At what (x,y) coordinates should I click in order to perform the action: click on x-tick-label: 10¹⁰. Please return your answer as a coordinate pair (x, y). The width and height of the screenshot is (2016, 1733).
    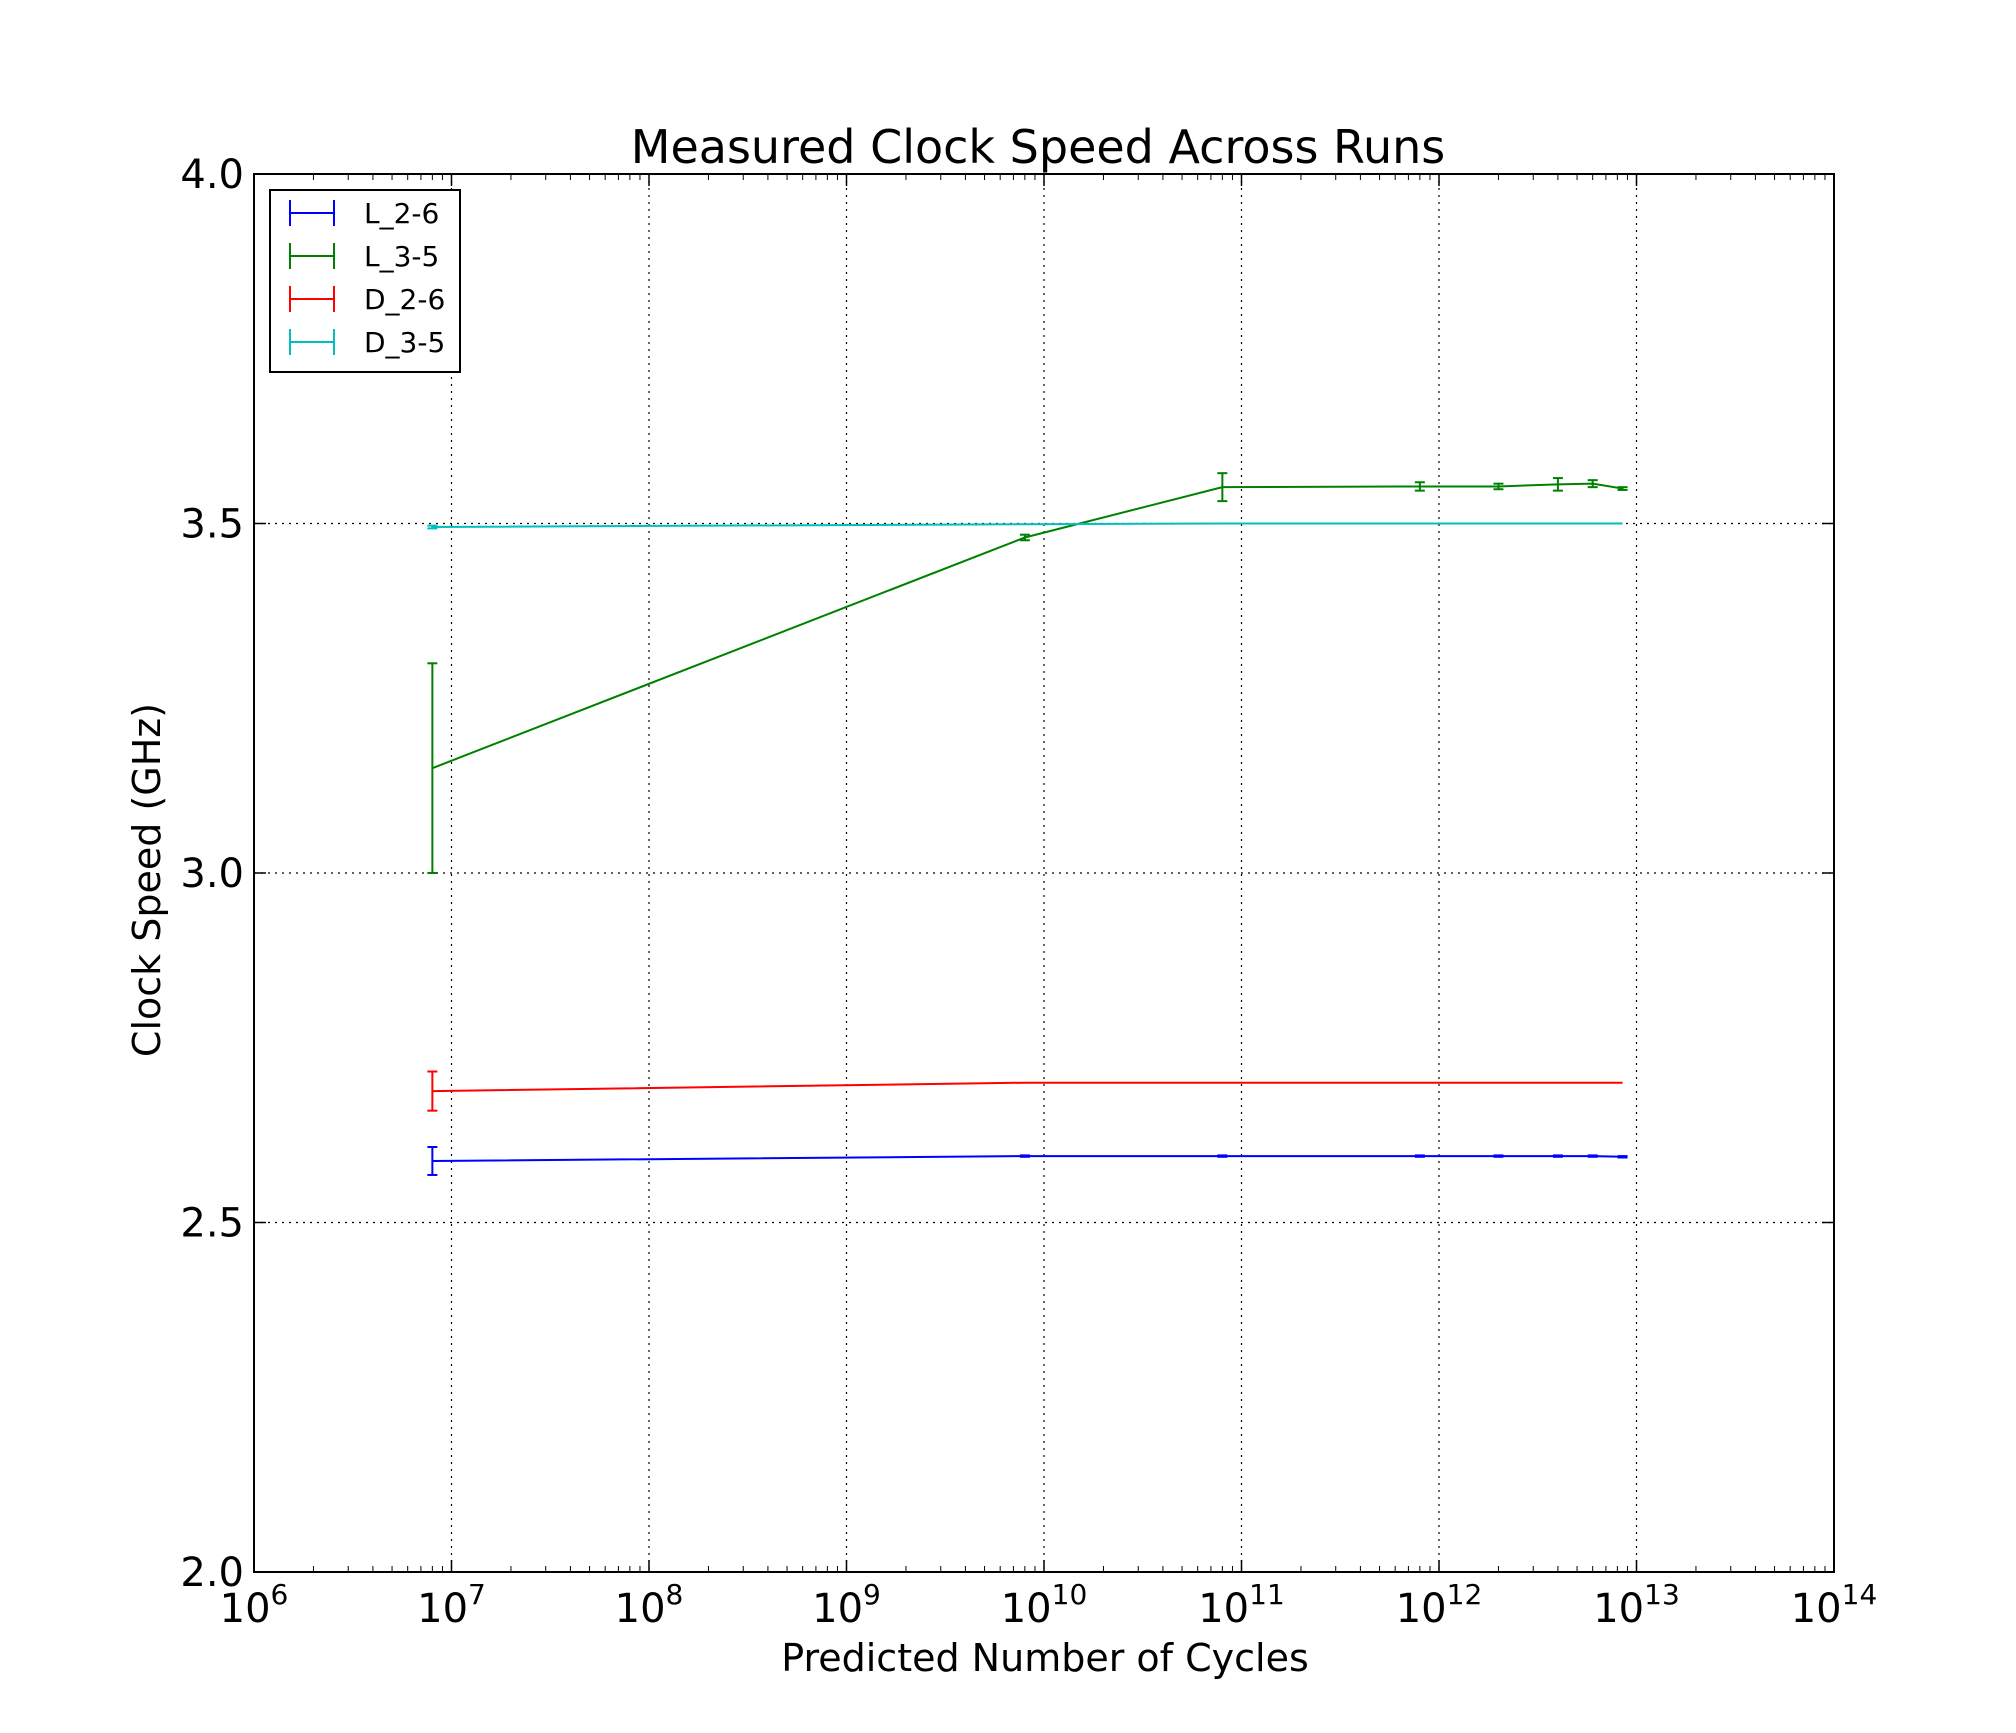
    Looking at the image, I should click on (1044, 1605).